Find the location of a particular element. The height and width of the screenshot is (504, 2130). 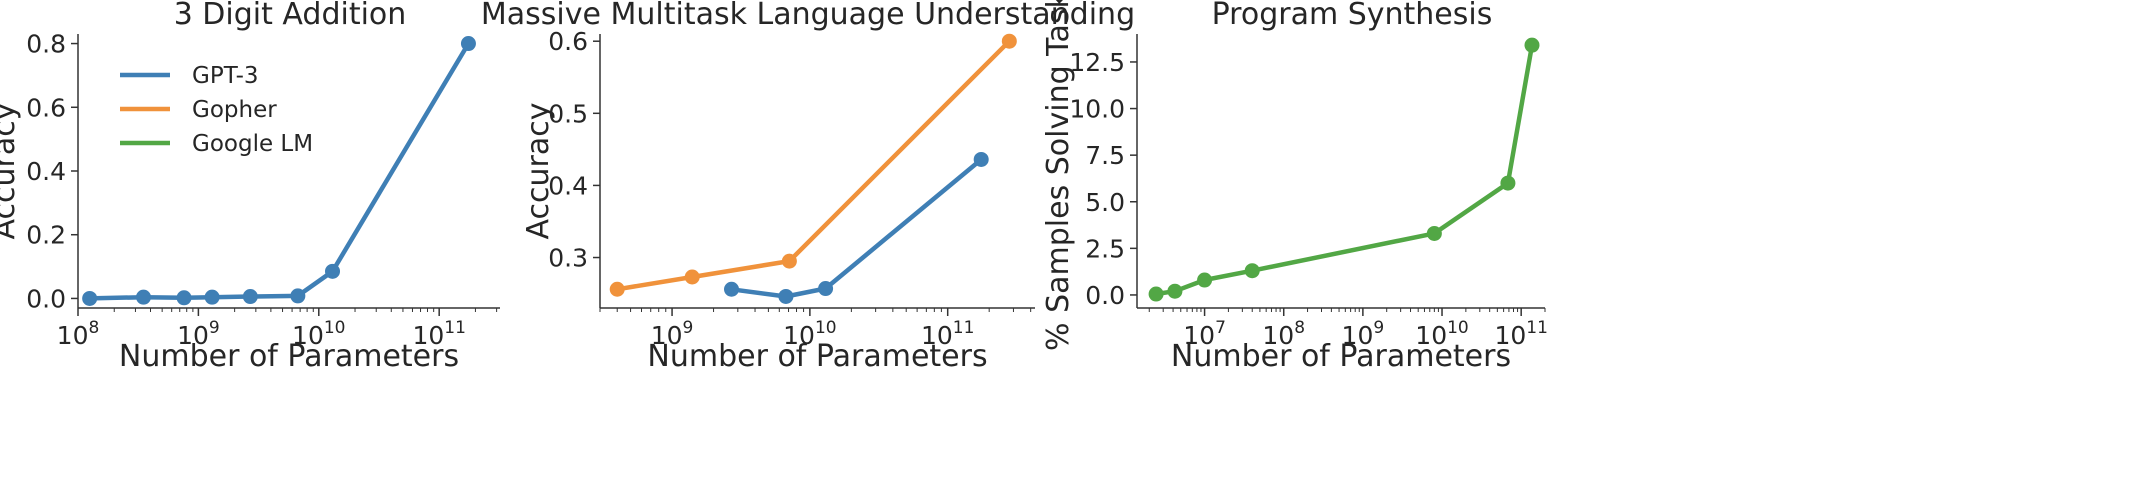

y-axis-label: % Samples Solving Task is located at coordinates (1058, 175).